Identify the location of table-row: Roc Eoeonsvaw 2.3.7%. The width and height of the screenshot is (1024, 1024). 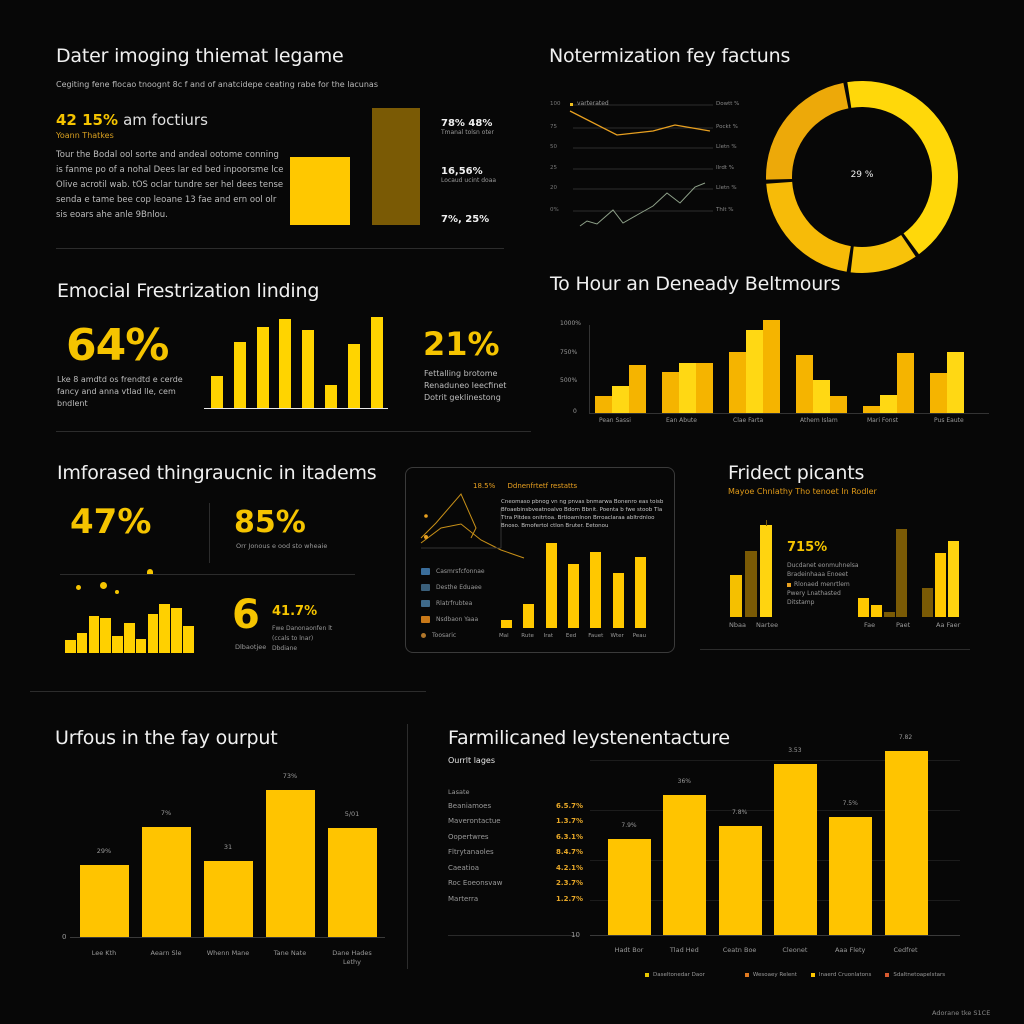
(515, 884).